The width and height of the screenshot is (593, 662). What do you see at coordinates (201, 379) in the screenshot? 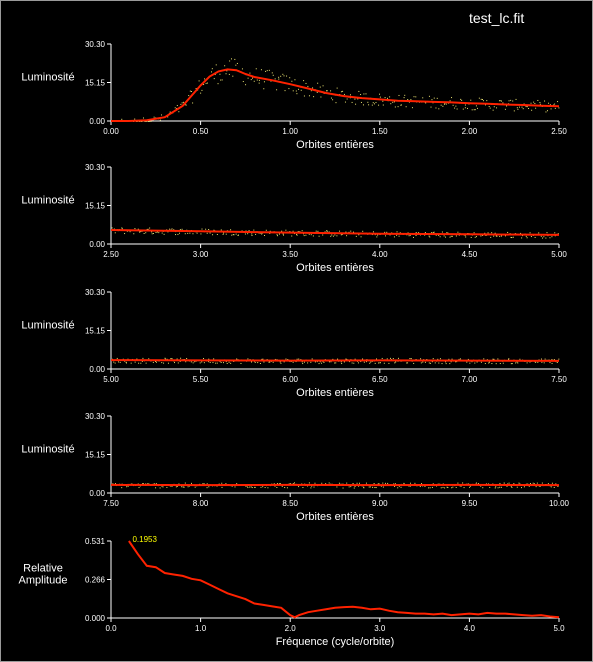
I see `x-tick-label: 5.50` at bounding box center [201, 379].